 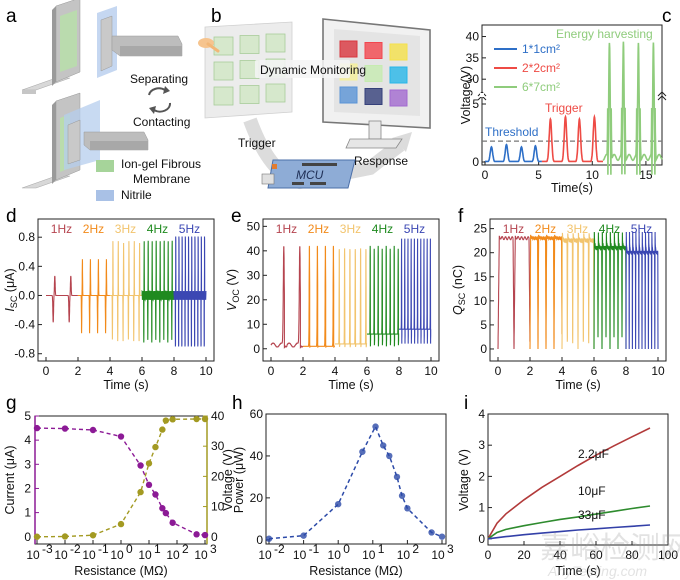 What do you see at coordinates (511, 132) in the screenshot?
I see `annotation-threshold: Threshold` at bounding box center [511, 132].